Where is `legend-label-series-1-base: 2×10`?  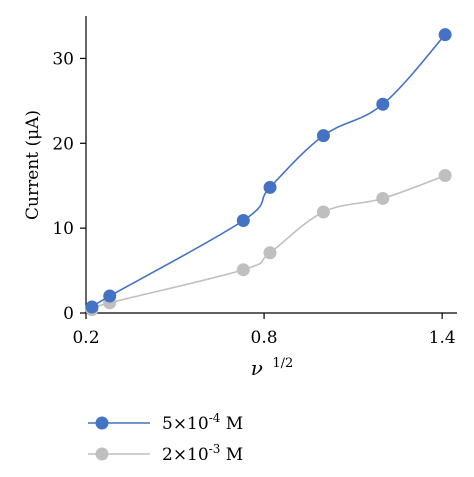 legend-label-series-1-base: 2×10 is located at coordinates (185, 455).